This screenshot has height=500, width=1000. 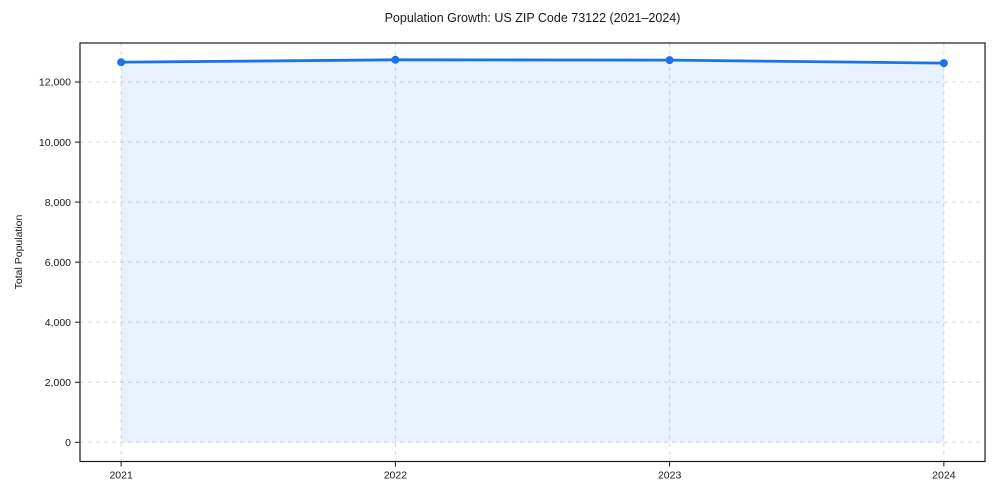 I want to click on population-line, so click(x=532, y=61).